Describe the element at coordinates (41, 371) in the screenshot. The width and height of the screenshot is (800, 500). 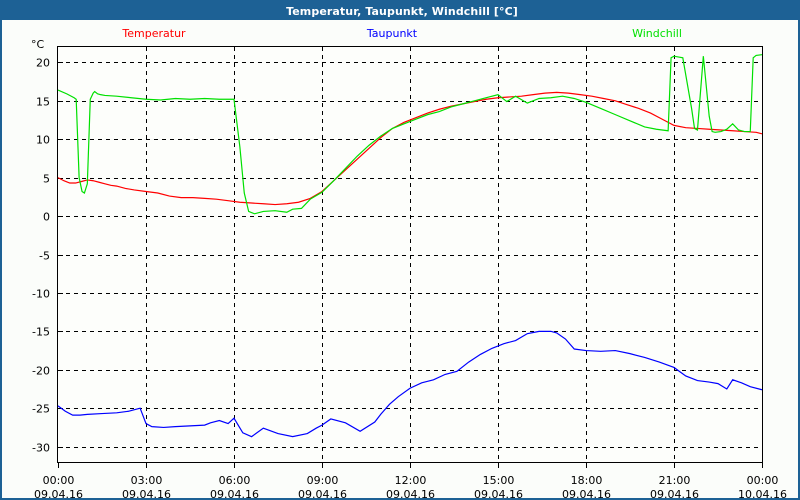
I see `y-tick-label: -20` at that location.